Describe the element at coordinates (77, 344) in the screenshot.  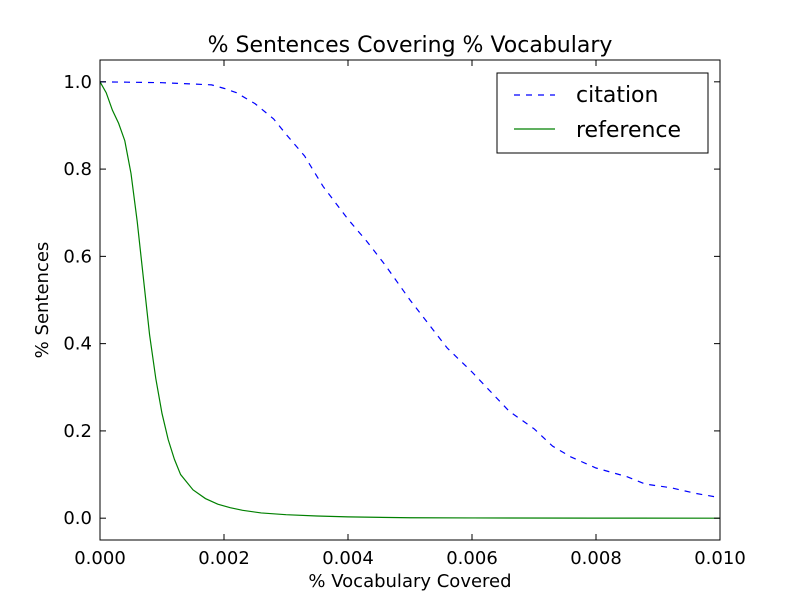
I see `y-tick-label: 0.4` at that location.